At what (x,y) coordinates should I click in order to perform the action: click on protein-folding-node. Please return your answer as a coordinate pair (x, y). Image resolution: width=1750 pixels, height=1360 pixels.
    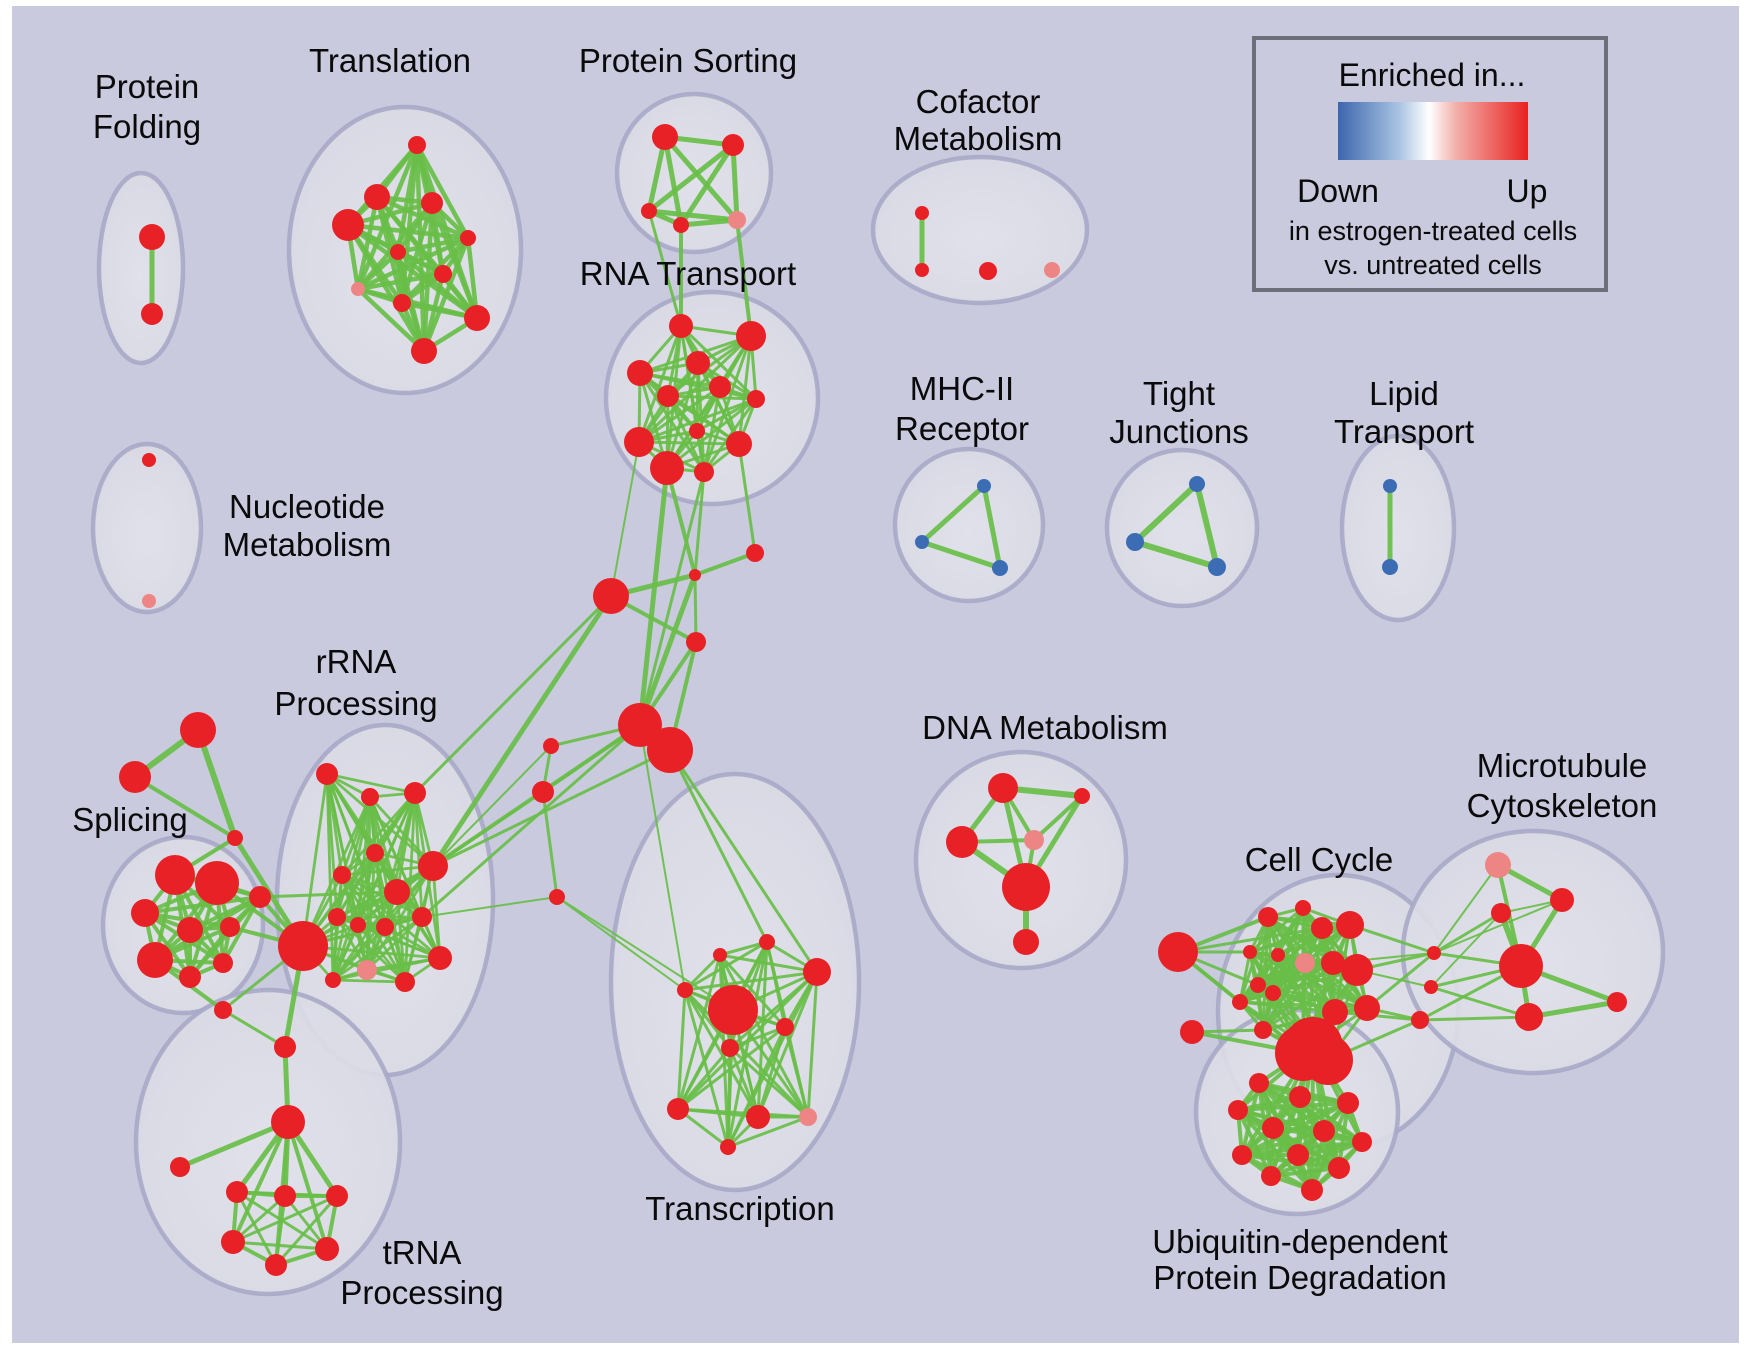
    Looking at the image, I should click on (152, 237).